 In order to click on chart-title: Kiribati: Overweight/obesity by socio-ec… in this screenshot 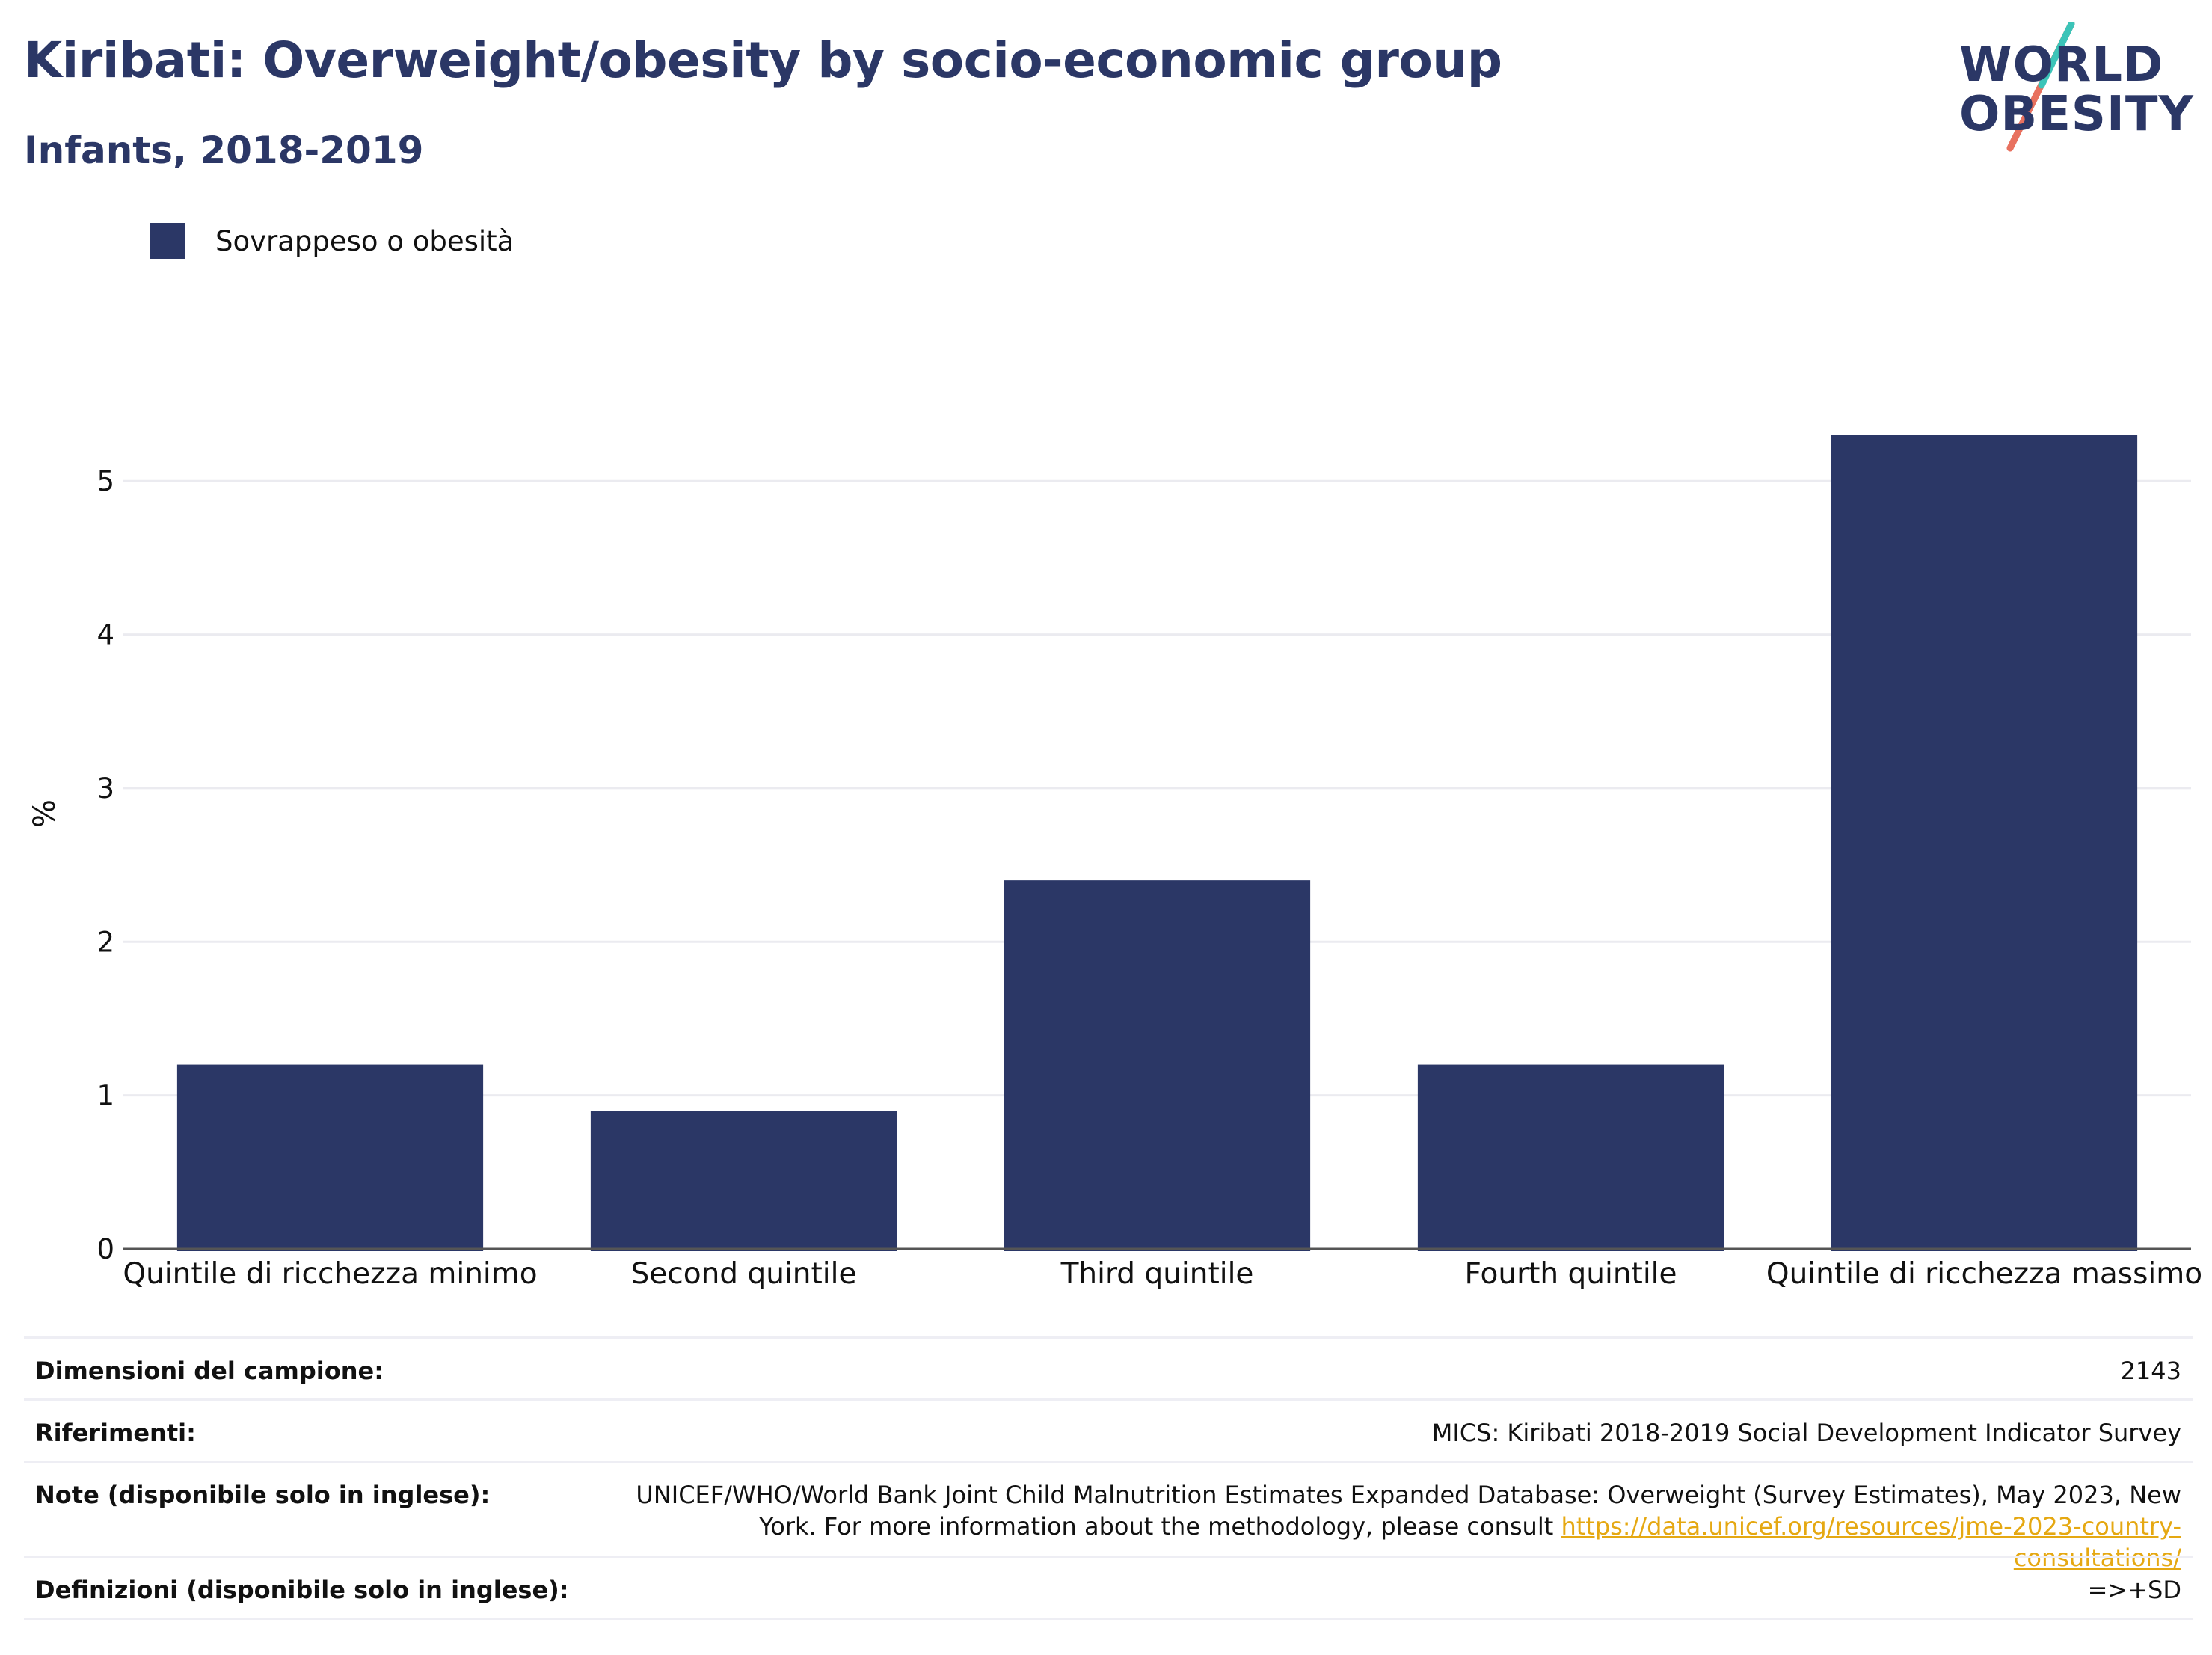, I will do `click(763, 60)`.